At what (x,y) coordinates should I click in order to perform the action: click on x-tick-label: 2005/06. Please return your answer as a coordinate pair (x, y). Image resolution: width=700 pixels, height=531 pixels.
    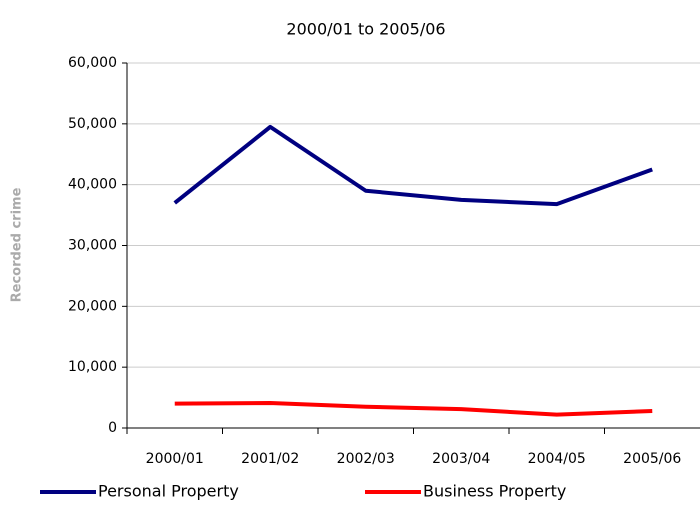
    Looking at the image, I should click on (652, 459).